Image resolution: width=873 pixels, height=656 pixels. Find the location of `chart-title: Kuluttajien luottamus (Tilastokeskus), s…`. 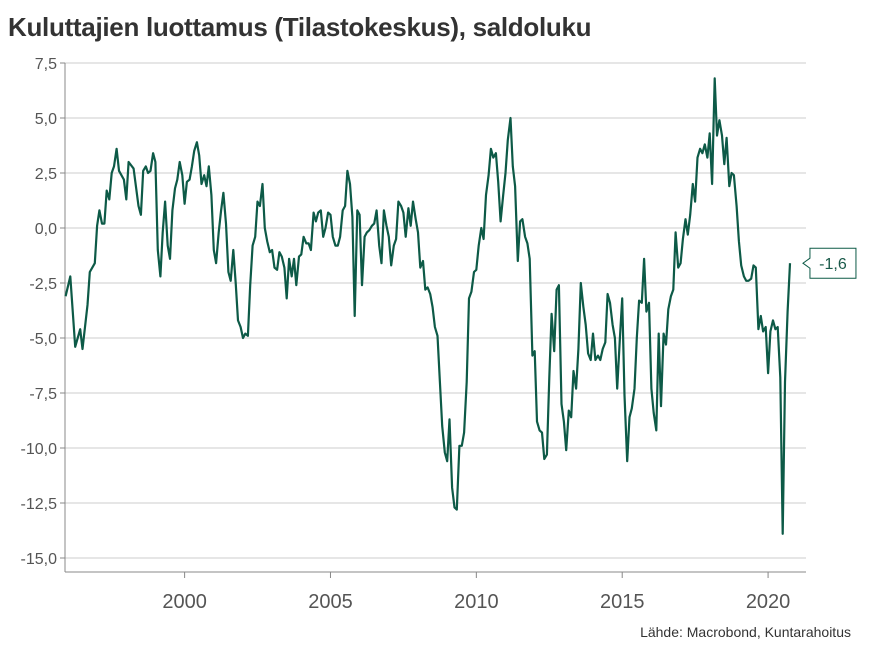

chart-title: Kuluttajien luottamus (Tilastokeskus), s… is located at coordinates (300, 27).